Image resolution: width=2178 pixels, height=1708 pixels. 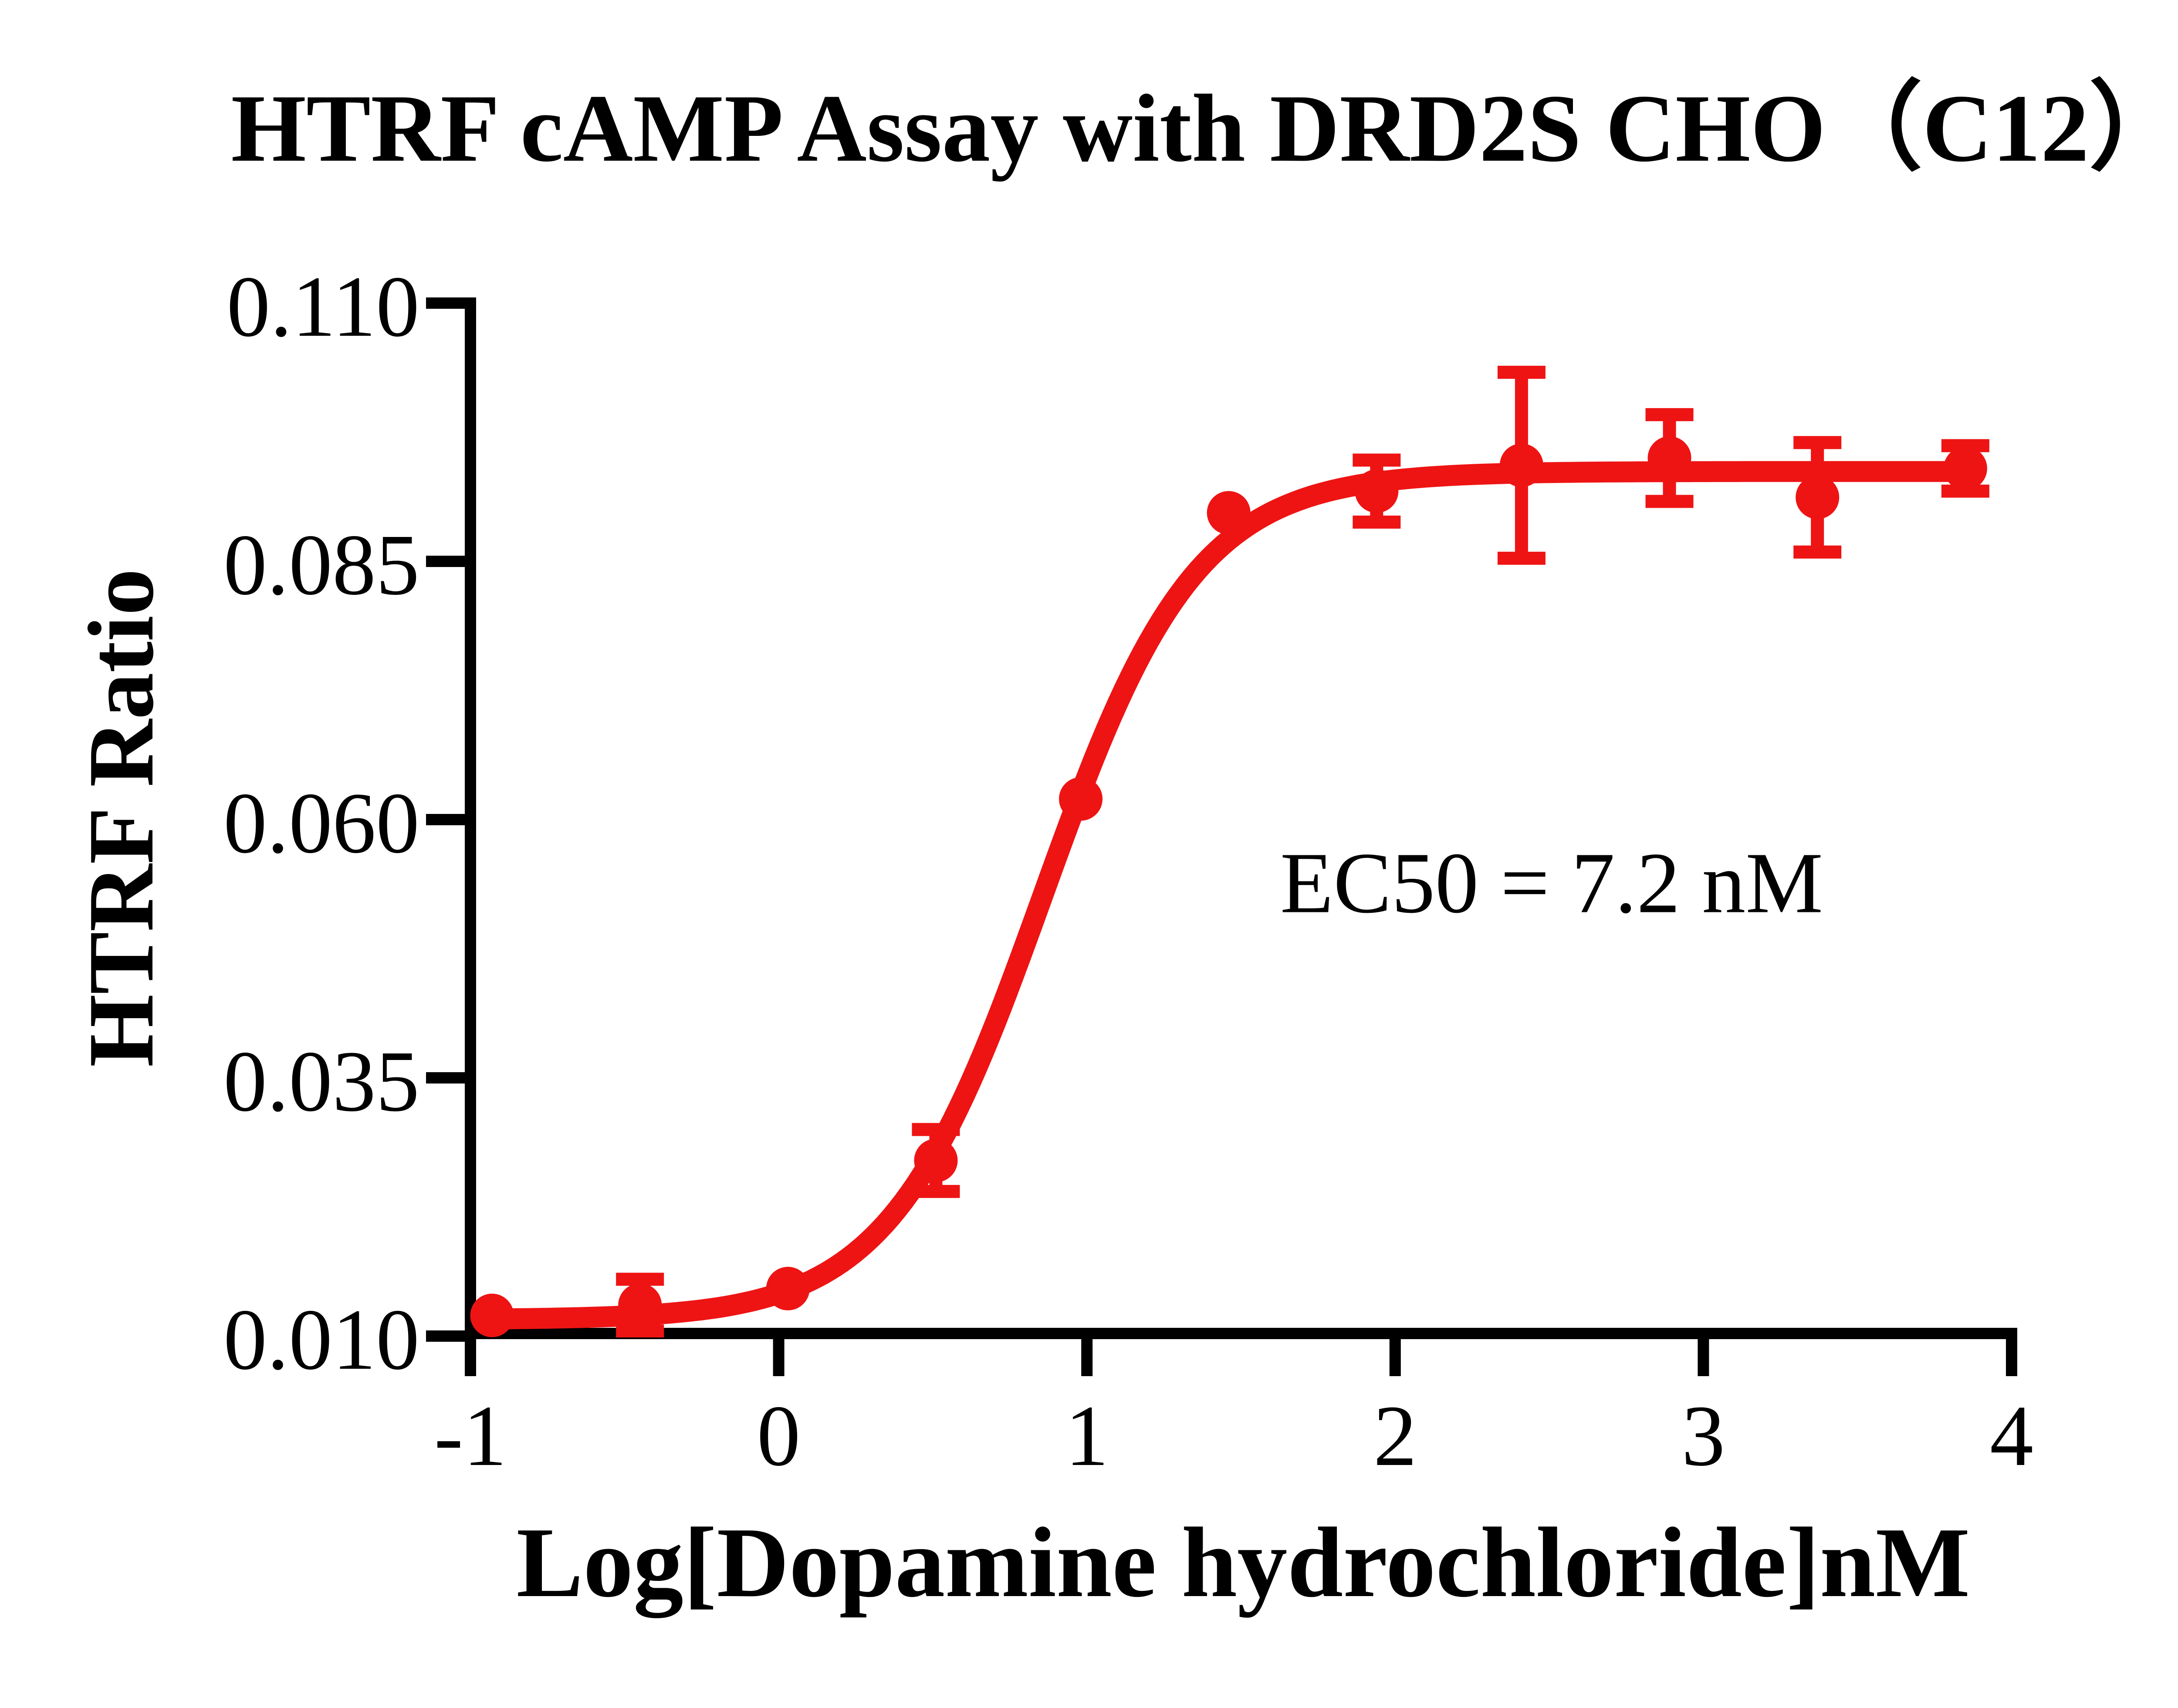 What do you see at coordinates (1204, 128) in the screenshot?
I see `chart-title: HTRF cAMP Assay with DRD2S CHO（C12）` at bounding box center [1204, 128].